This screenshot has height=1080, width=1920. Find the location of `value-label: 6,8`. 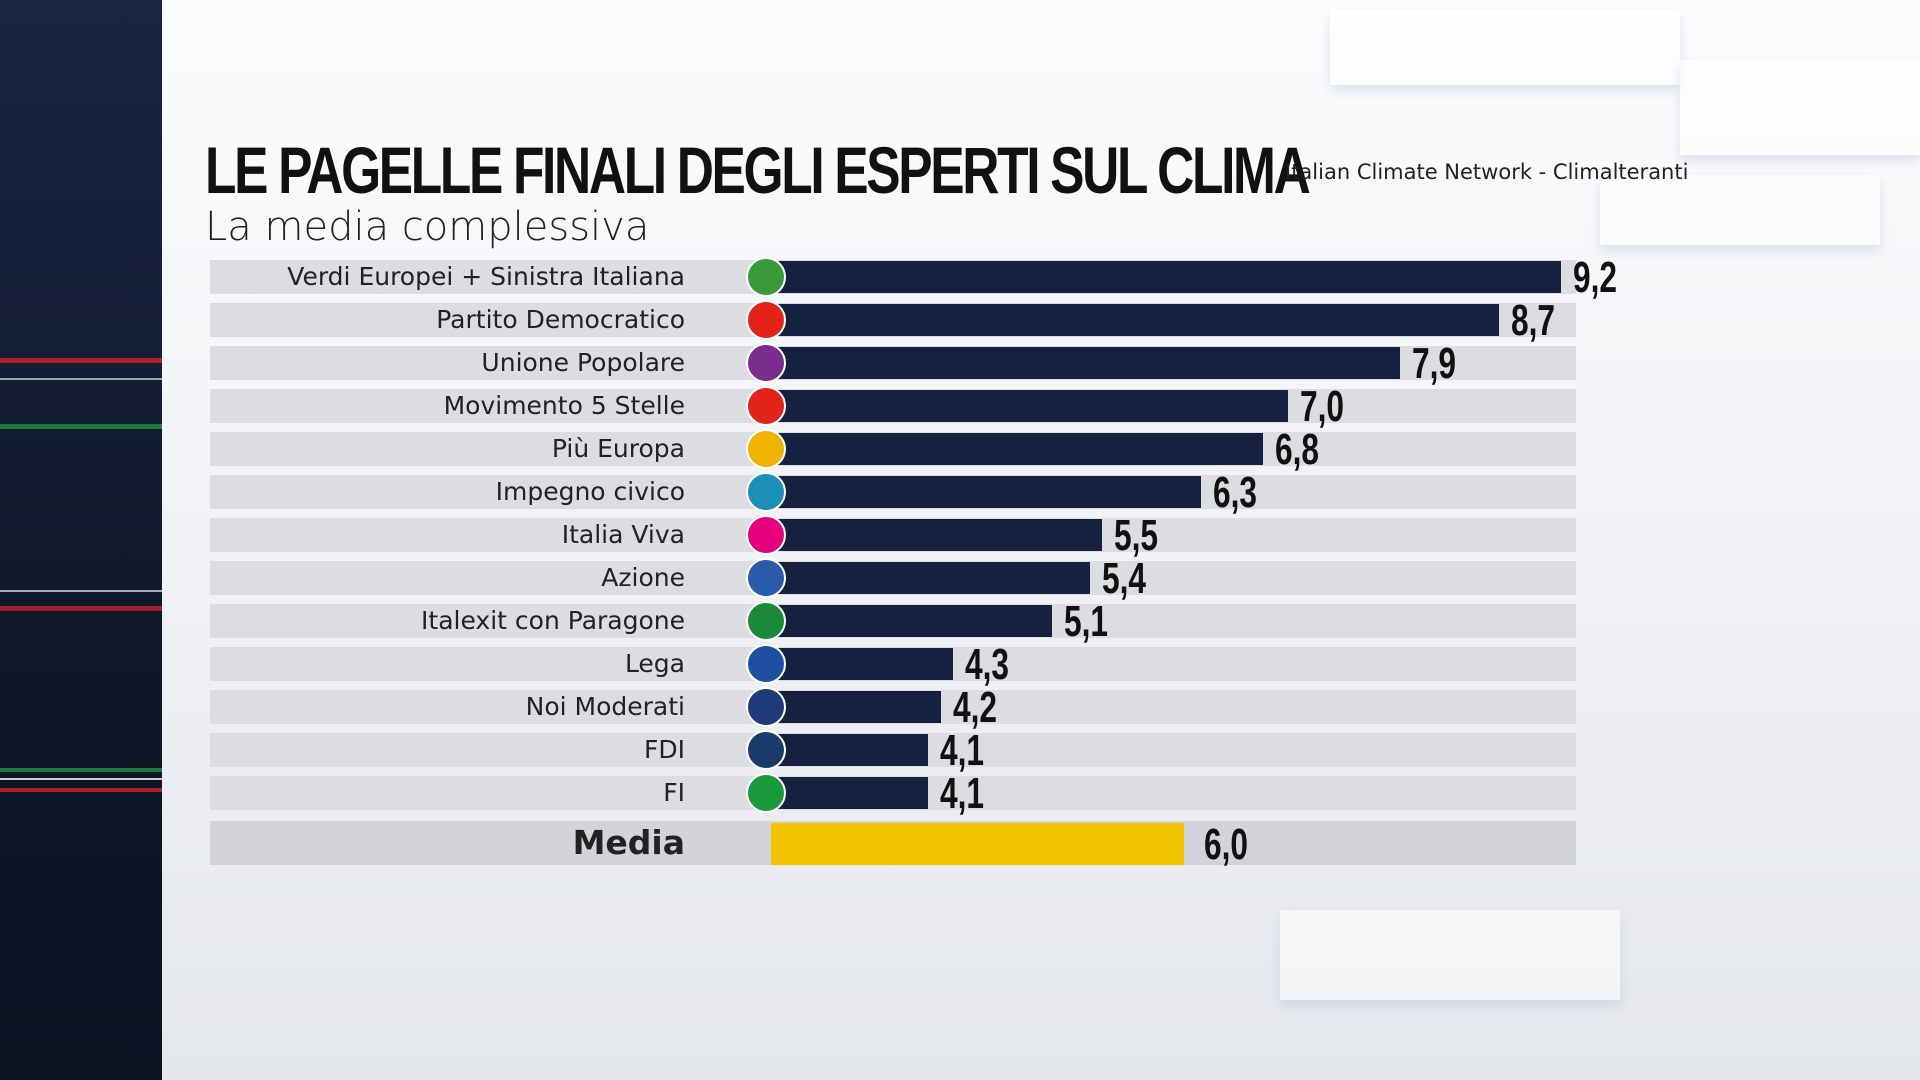

value-label: 6,8 is located at coordinates (1297, 449).